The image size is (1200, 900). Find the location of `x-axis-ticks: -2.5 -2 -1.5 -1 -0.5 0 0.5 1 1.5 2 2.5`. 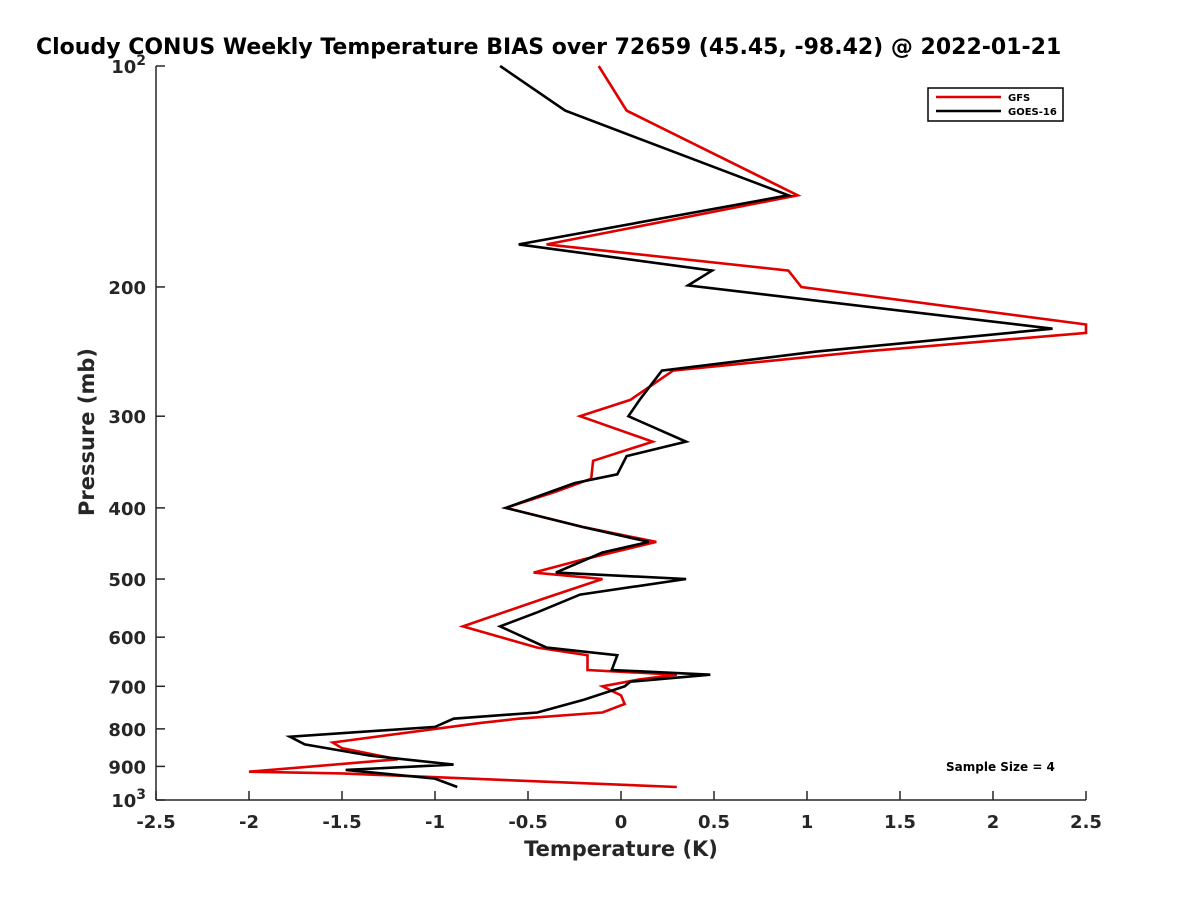

x-axis-ticks: -2.5 -2 -1.5 -1 -0.5 0 0.5 1 1.5 2 2.5 is located at coordinates (619, 812).